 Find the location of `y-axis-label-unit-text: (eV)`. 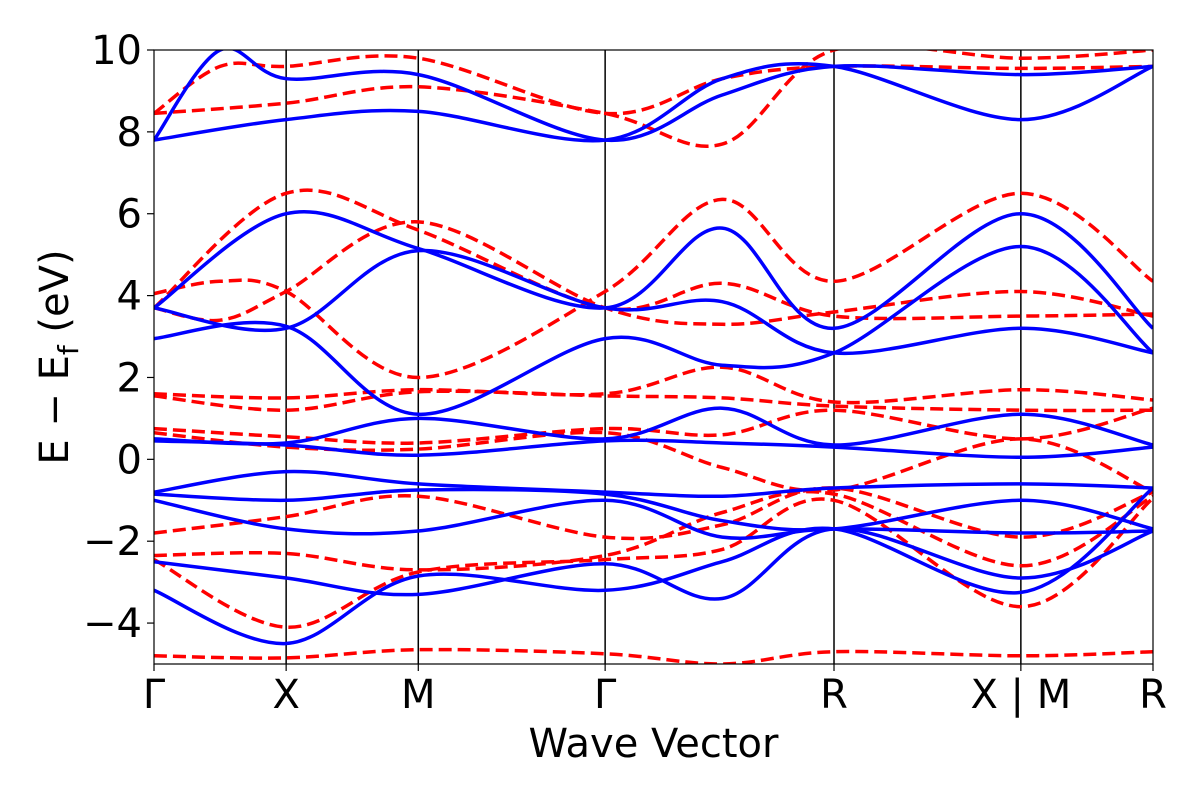

y-axis-label-unit-text: (eV) is located at coordinates (55, 290).